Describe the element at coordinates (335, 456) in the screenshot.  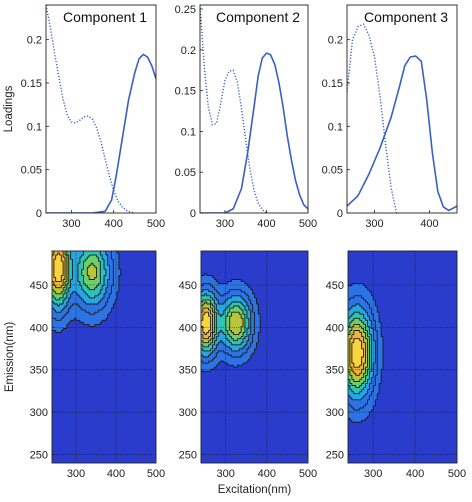
I see `y-tick-label: 250` at that location.